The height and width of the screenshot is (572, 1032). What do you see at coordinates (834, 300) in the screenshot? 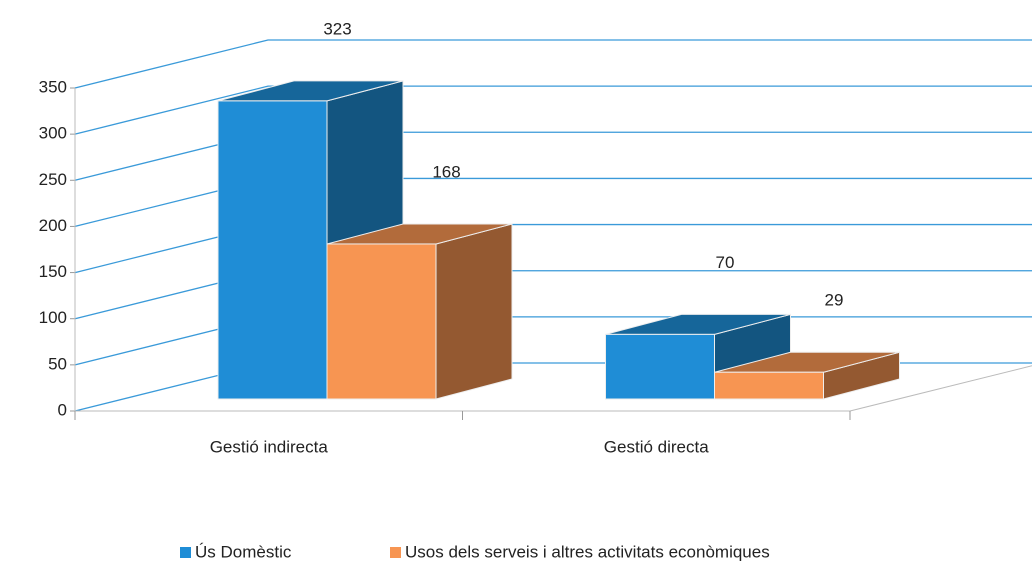
I see `data-label: 29` at bounding box center [834, 300].